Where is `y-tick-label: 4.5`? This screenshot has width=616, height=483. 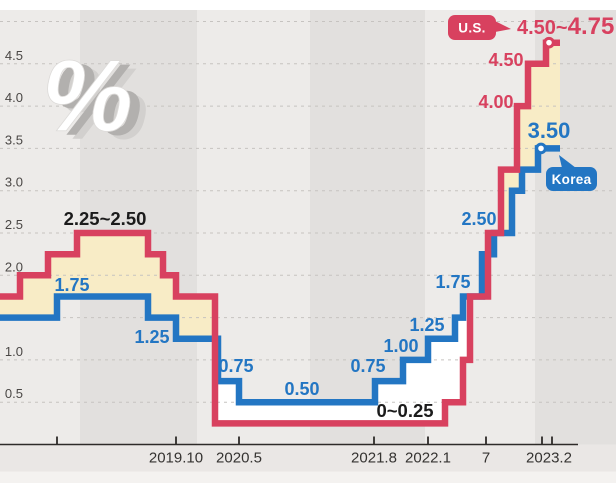
y-tick-label: 4.5 is located at coordinates (14, 55).